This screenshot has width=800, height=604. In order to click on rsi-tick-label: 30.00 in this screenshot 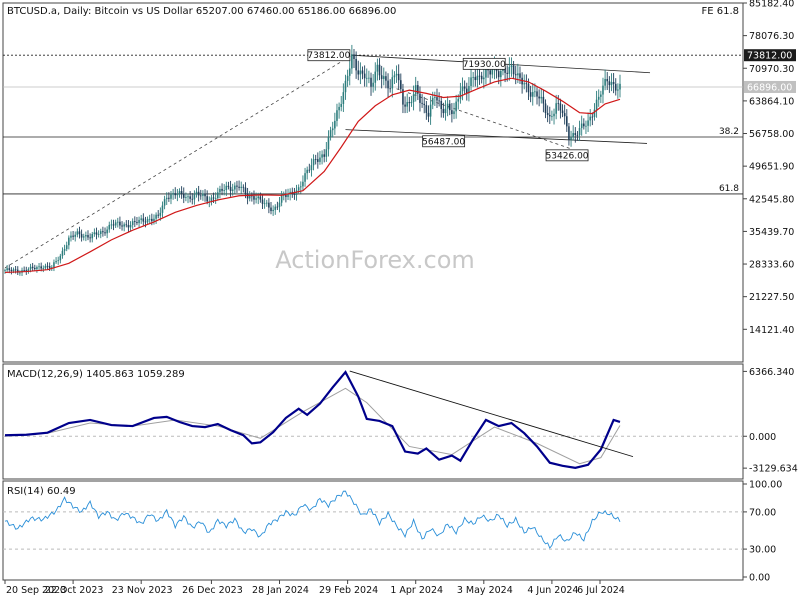, I will do `click(762, 550)`.